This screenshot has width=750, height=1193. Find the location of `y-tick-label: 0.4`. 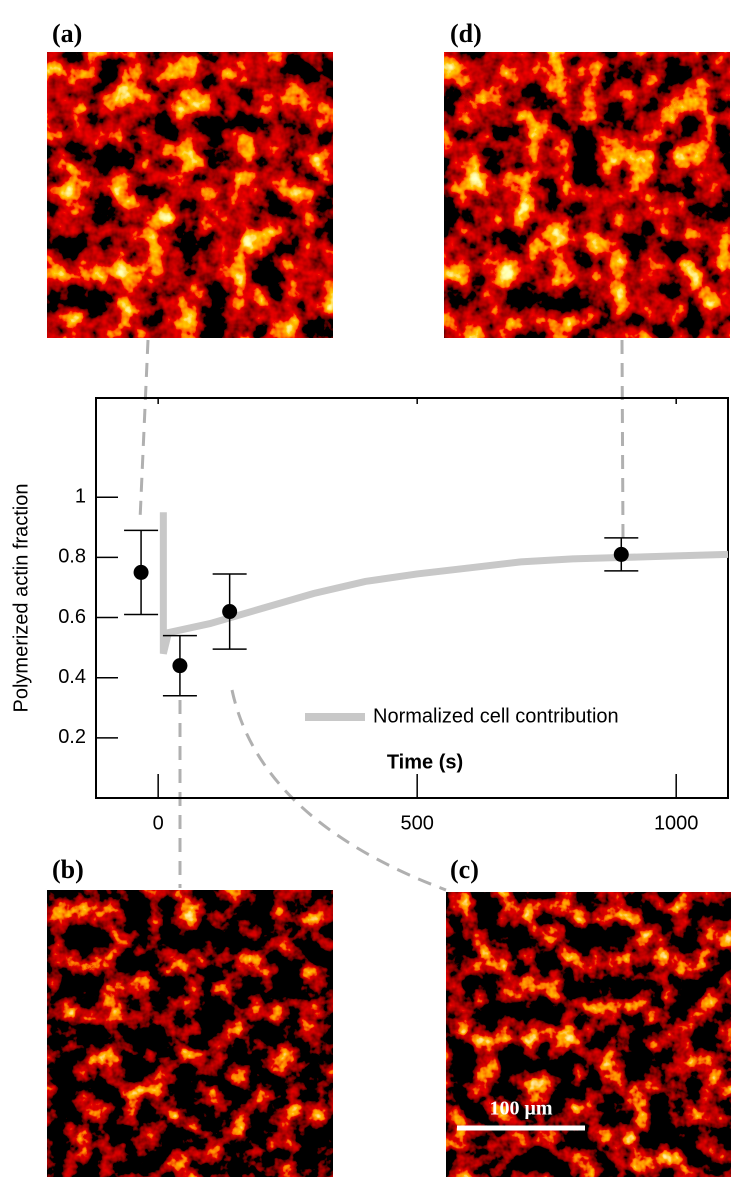

y-tick-label: 0.4 is located at coordinates (72, 677).